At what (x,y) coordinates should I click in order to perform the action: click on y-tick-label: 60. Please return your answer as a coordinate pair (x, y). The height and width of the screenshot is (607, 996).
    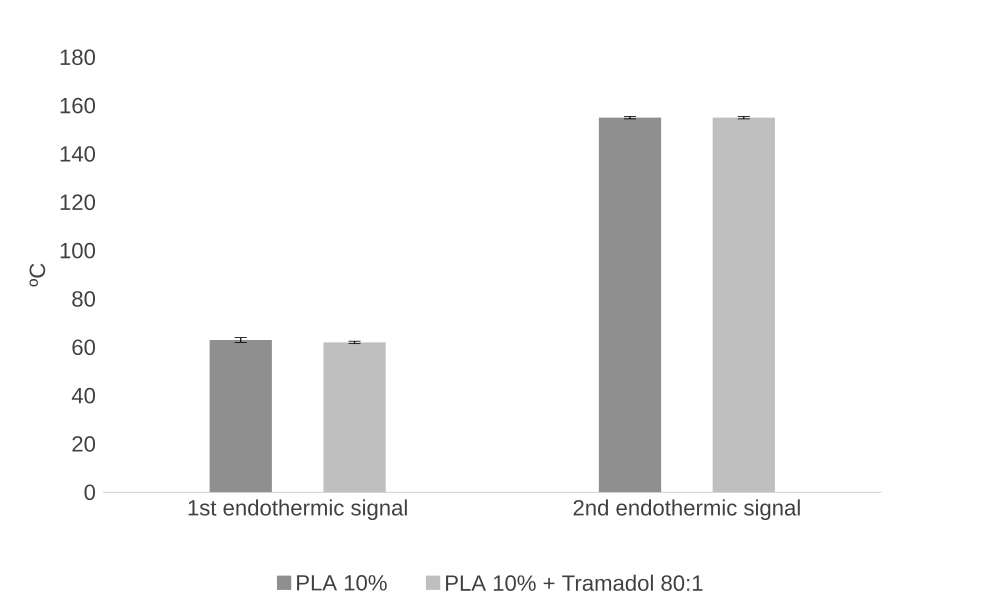
    Looking at the image, I should click on (84, 348).